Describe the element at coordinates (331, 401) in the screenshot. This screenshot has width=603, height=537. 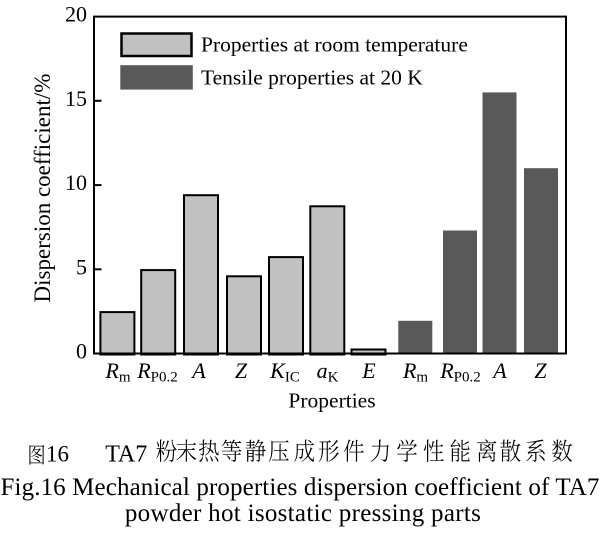
I see `svg-text: Properties` at that location.